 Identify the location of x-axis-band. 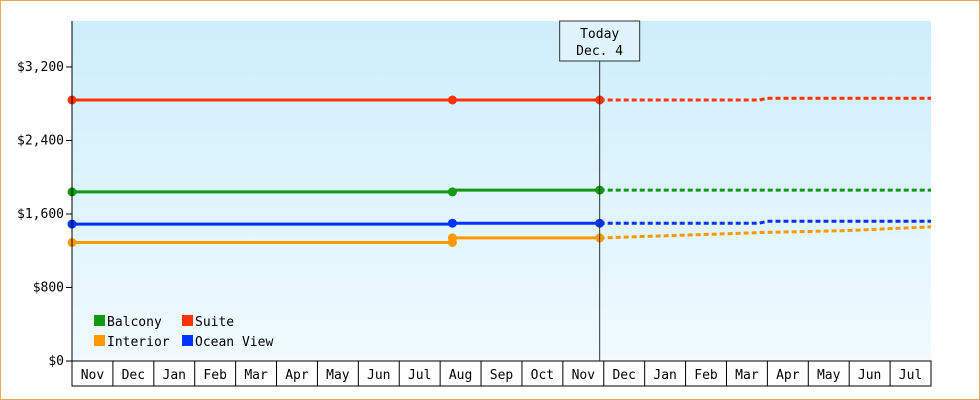
(501, 373).